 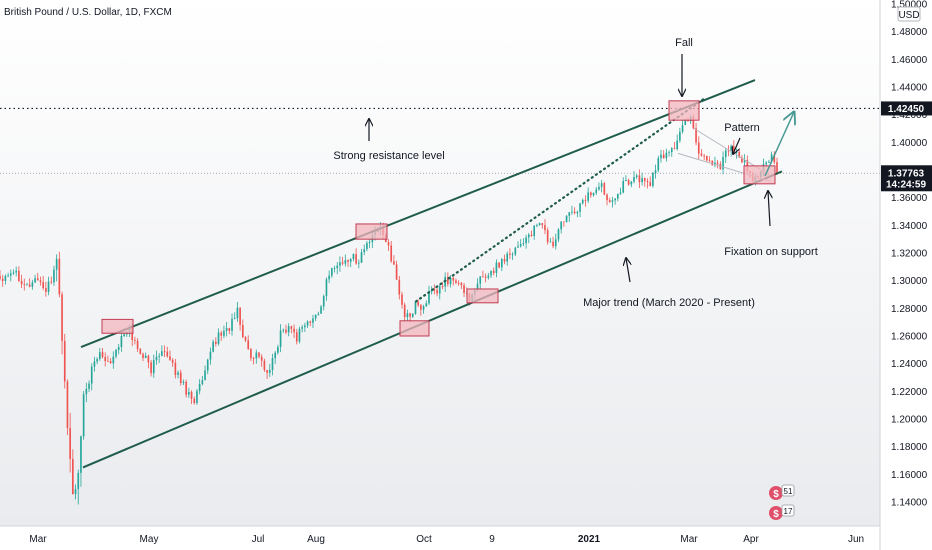 What do you see at coordinates (906, 184) in the screenshot?
I see `svg-text: 14:24:59` at bounding box center [906, 184].